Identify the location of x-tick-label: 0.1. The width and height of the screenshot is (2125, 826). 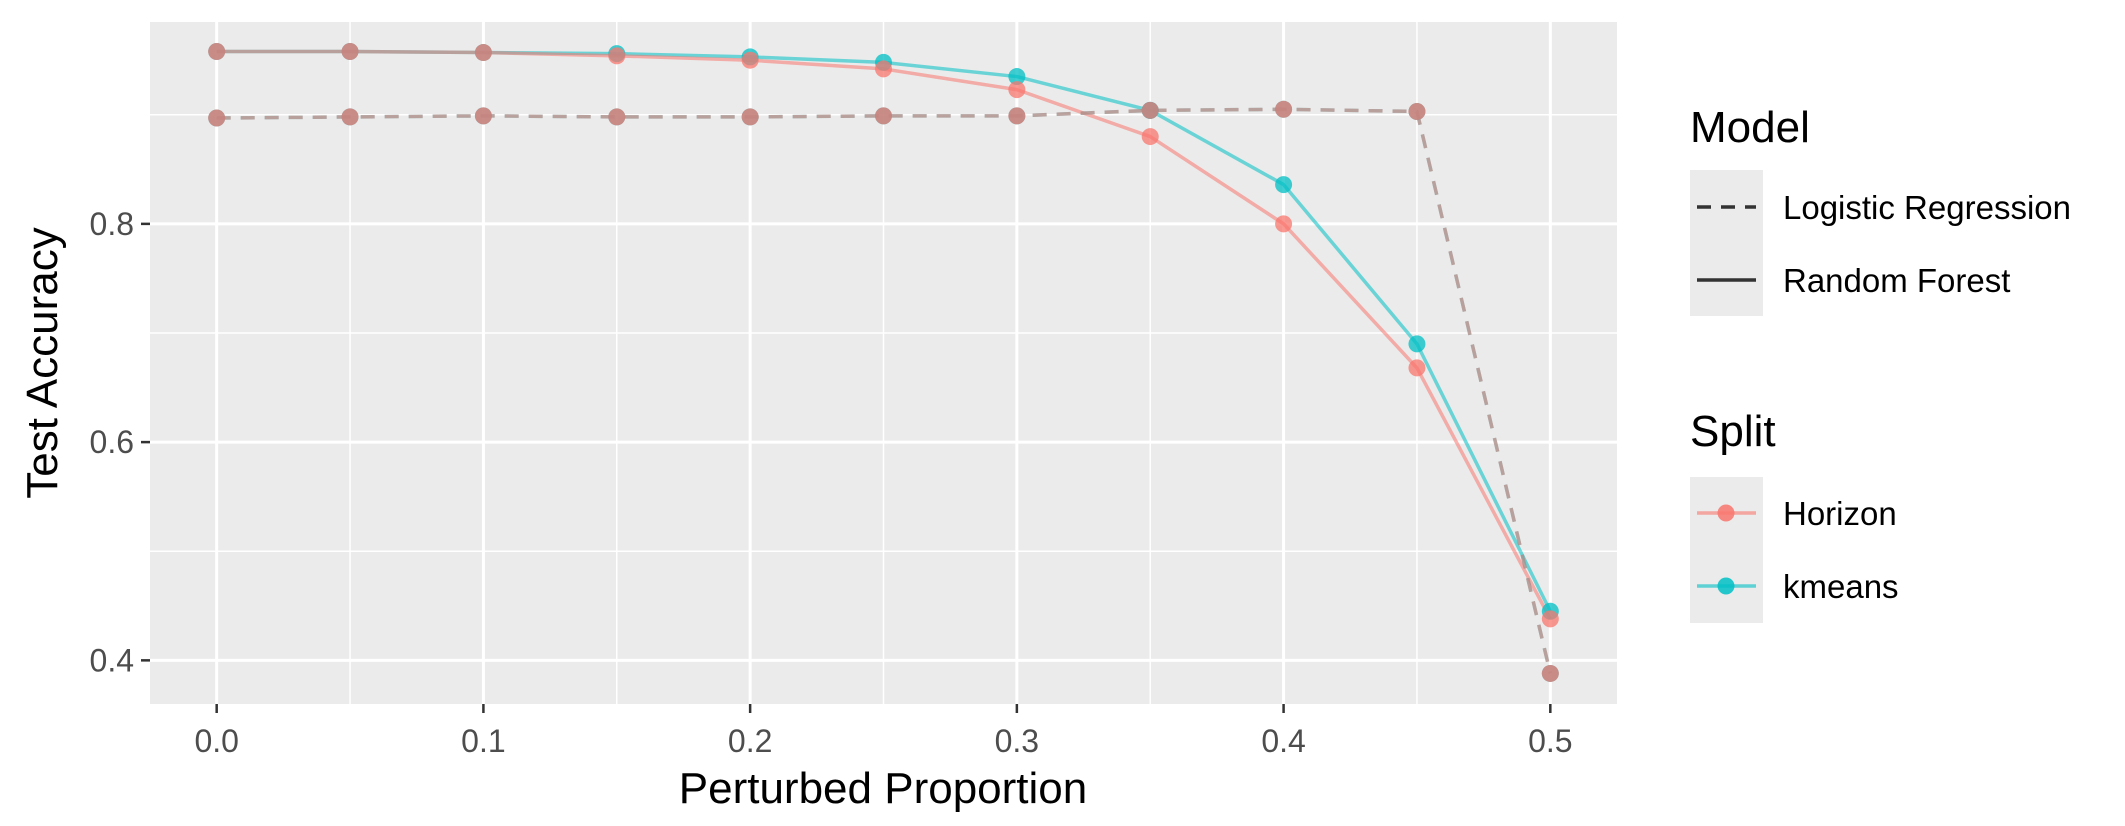
(483, 741).